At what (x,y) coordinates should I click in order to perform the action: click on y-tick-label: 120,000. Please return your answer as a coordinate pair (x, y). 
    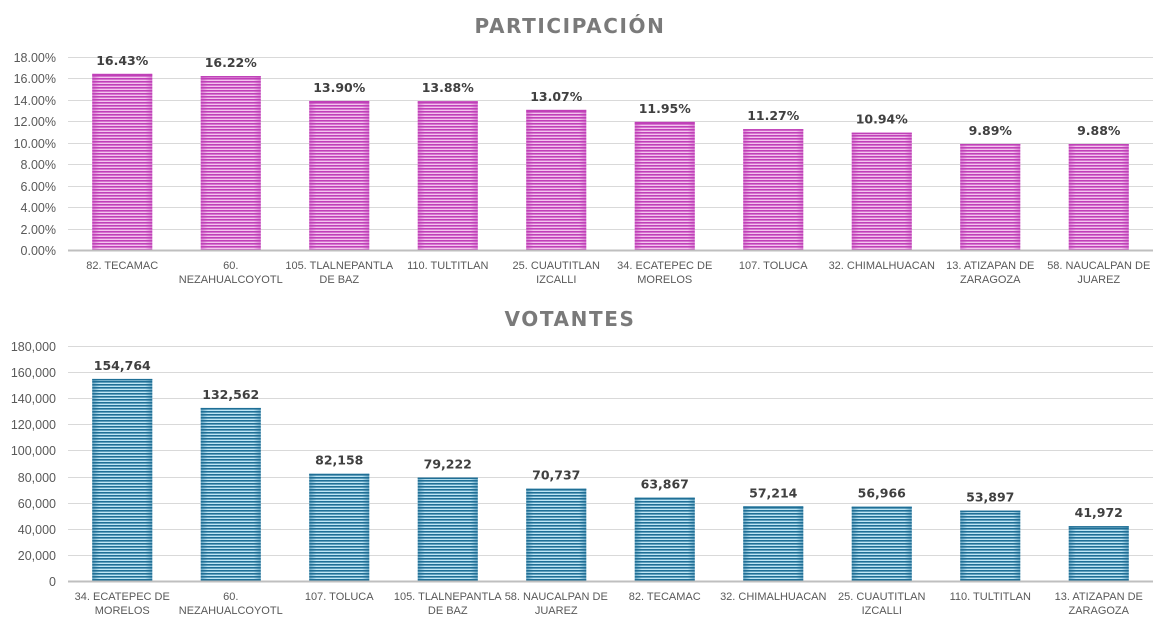
    Looking at the image, I should click on (33, 425).